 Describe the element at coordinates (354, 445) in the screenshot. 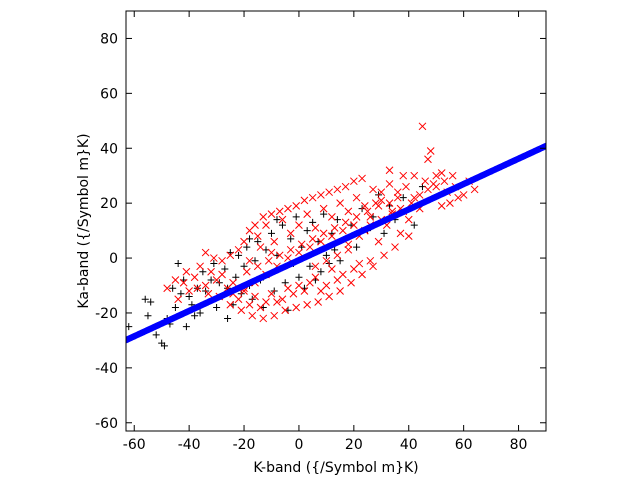

I see `x-tick-label: 20` at that location.